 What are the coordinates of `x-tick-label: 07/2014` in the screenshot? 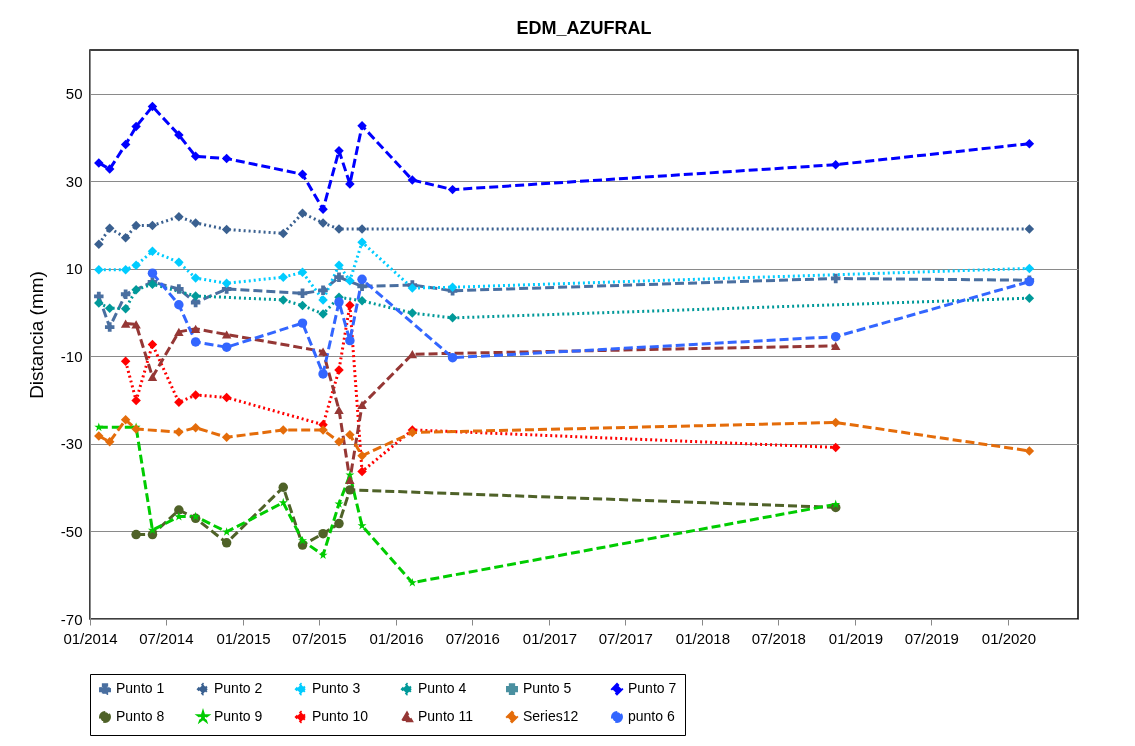 It's located at (166, 638).